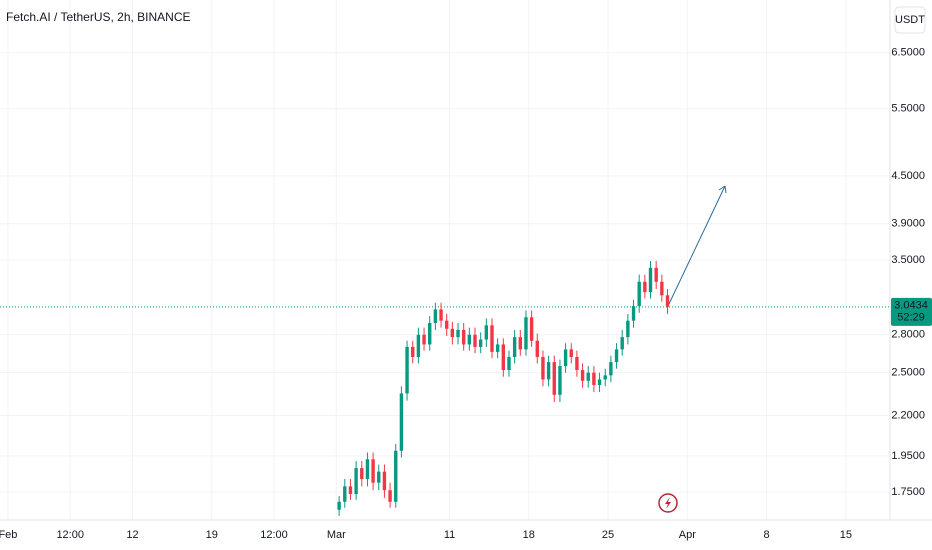  I want to click on countdown-label: 52:29, so click(911, 318).